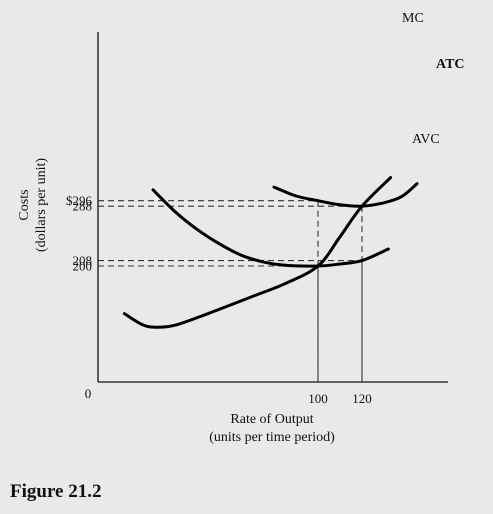 The image size is (493, 514). What do you see at coordinates (24, 204) in the screenshot?
I see `y-axis-label: Costs` at bounding box center [24, 204].